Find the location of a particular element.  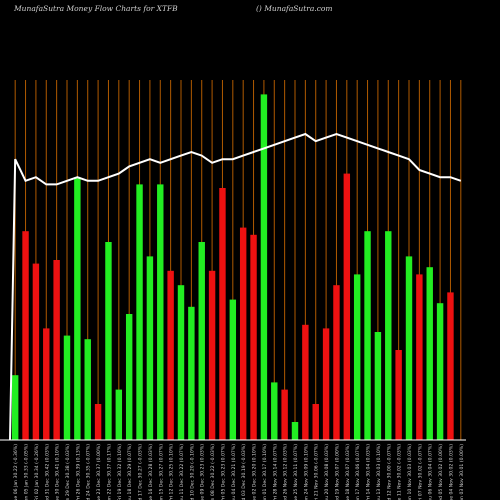

x-tick-label: Wed 26 Nov 30.12 (0.03%) is located at coordinates (286, 472).